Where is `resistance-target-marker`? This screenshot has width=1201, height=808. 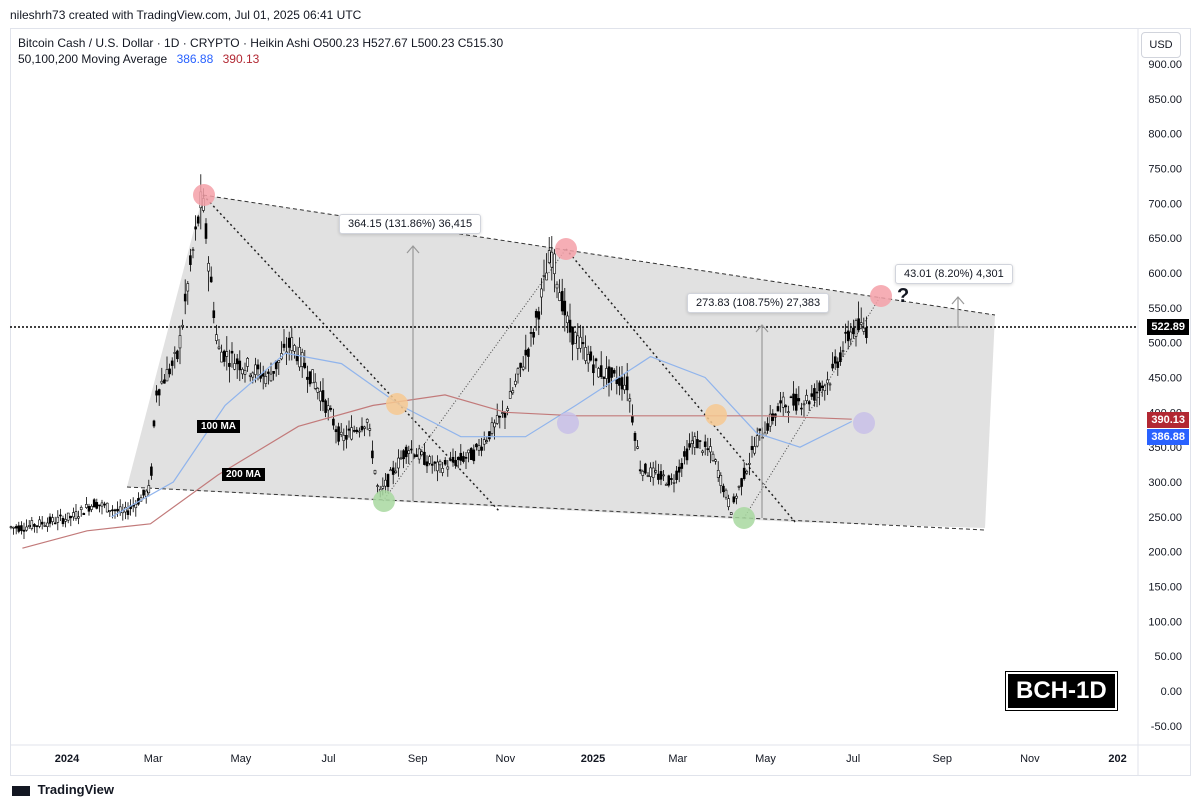
resistance-target-marker is located at coordinates (881, 296).